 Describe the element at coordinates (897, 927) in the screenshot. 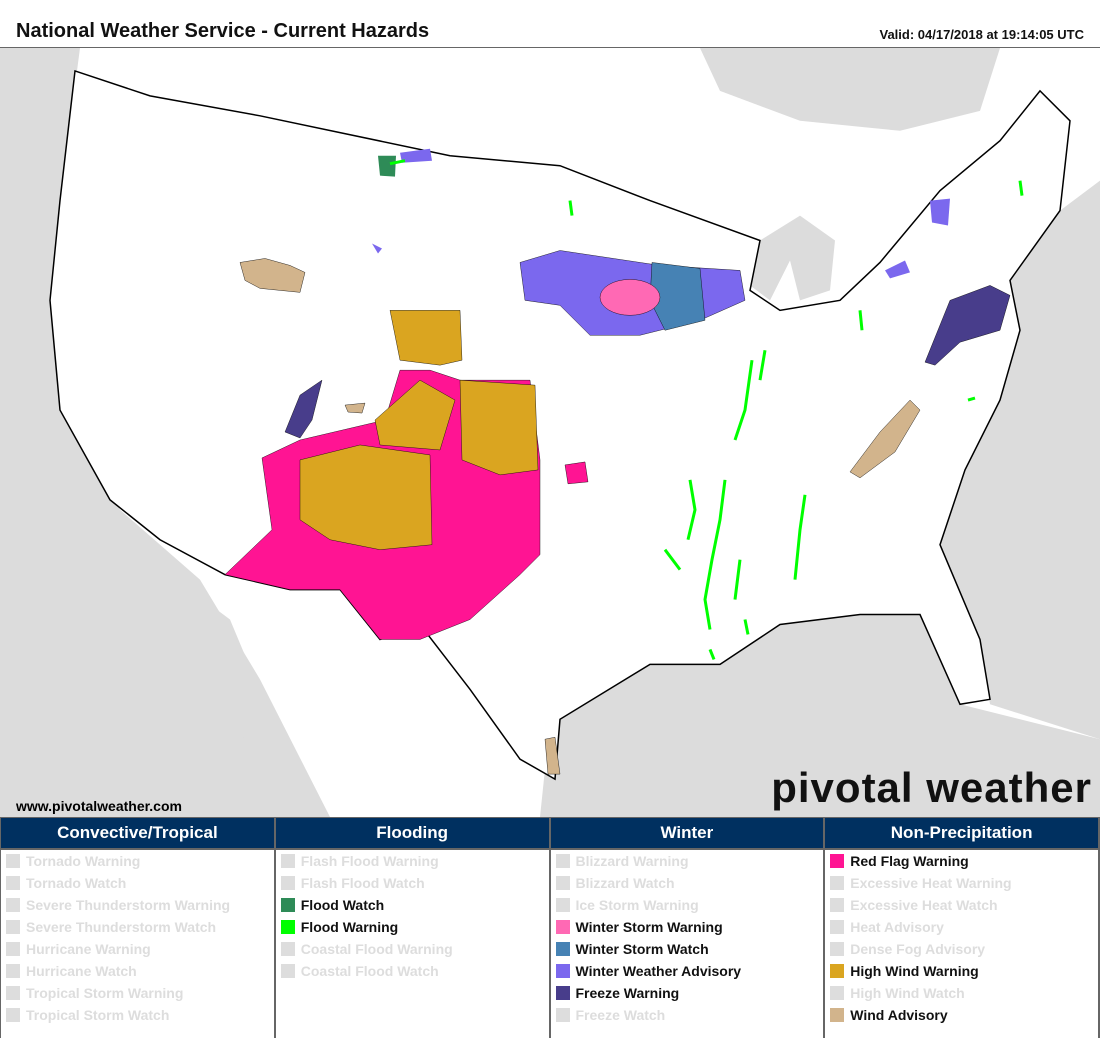

I see `legend-label: Heat Advisory` at that location.